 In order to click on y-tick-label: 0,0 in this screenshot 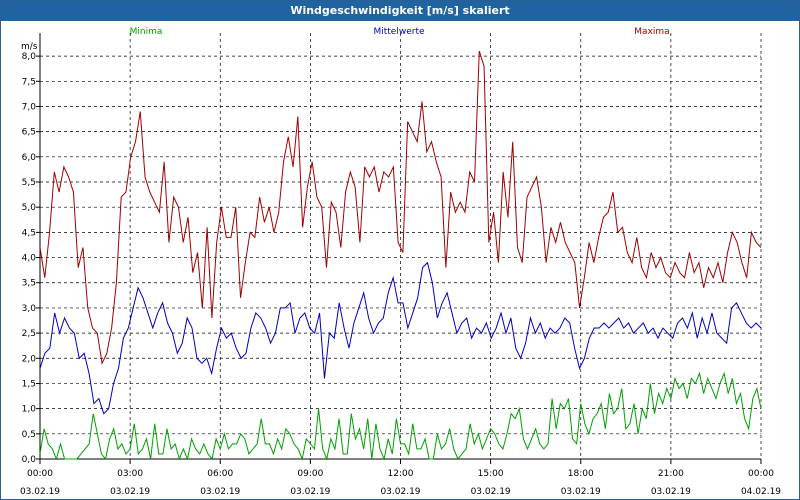, I will do `click(29, 460)`.